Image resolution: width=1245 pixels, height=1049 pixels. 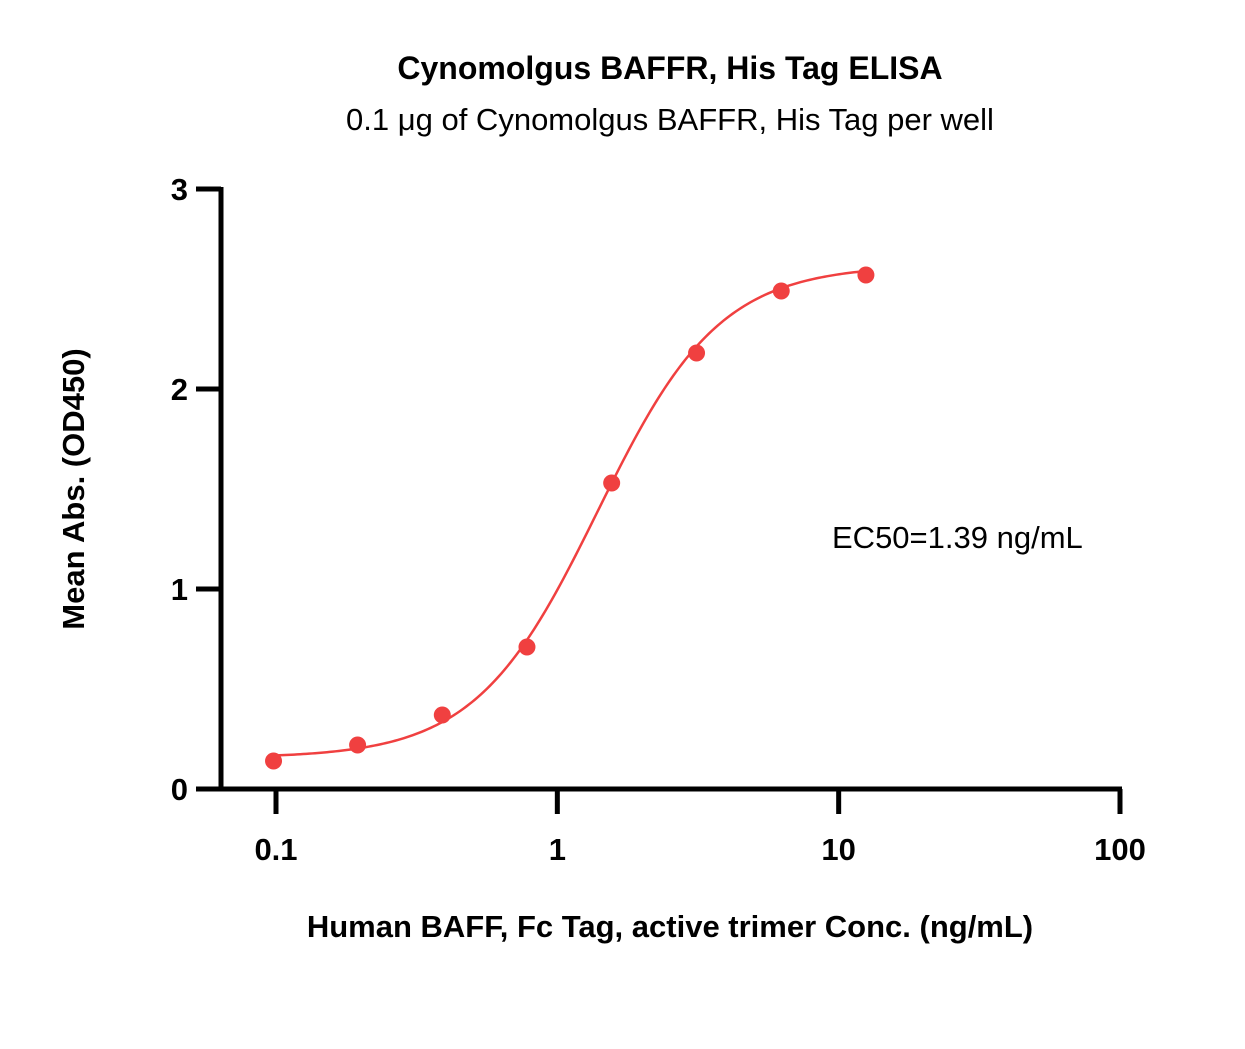 I want to click on chart-title: Cynomolgus BAFFR, His Tag ELISA, so click(x=669, y=68).